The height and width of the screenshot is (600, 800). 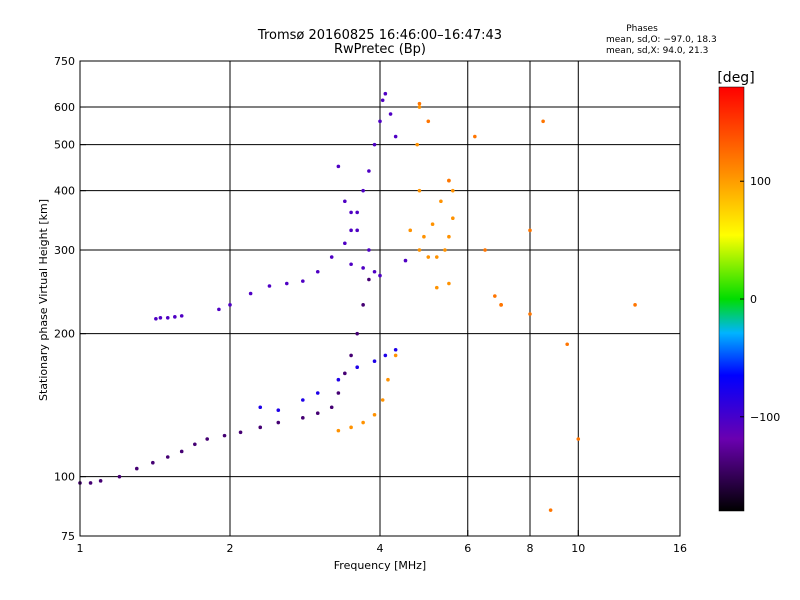 What do you see at coordinates (379, 35) in the screenshot?
I see `chart-title: Tromsø 20160825 16:46:00–16:47:43` at bounding box center [379, 35].